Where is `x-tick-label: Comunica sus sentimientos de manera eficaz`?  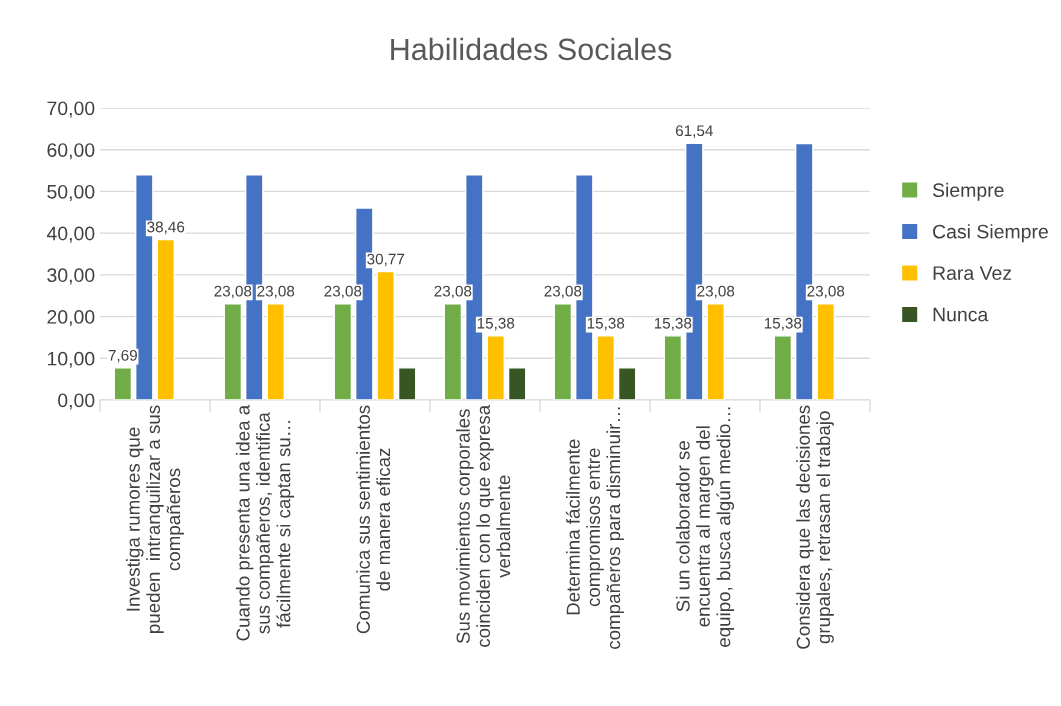 x-tick-label: Comunica sus sentimientos de manera eficaz is located at coordinates (373, 519).